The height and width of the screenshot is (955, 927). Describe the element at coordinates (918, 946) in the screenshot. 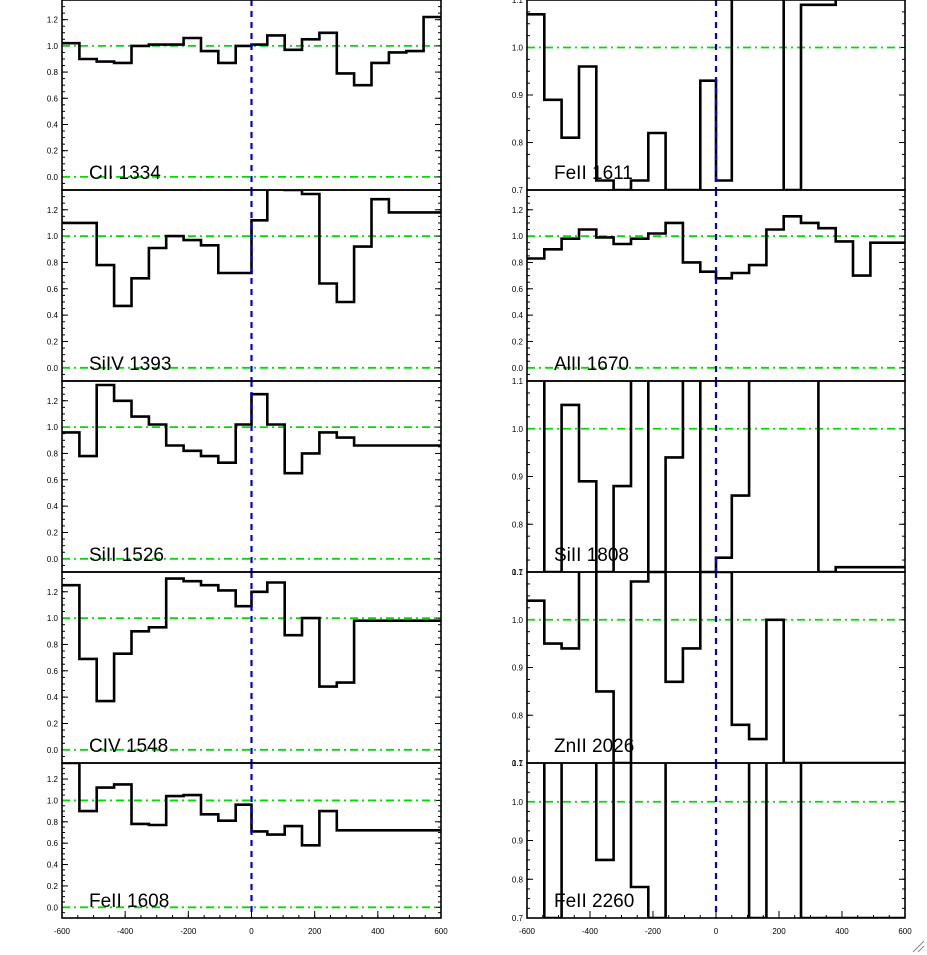

I see `resize-grip-icon` at that location.